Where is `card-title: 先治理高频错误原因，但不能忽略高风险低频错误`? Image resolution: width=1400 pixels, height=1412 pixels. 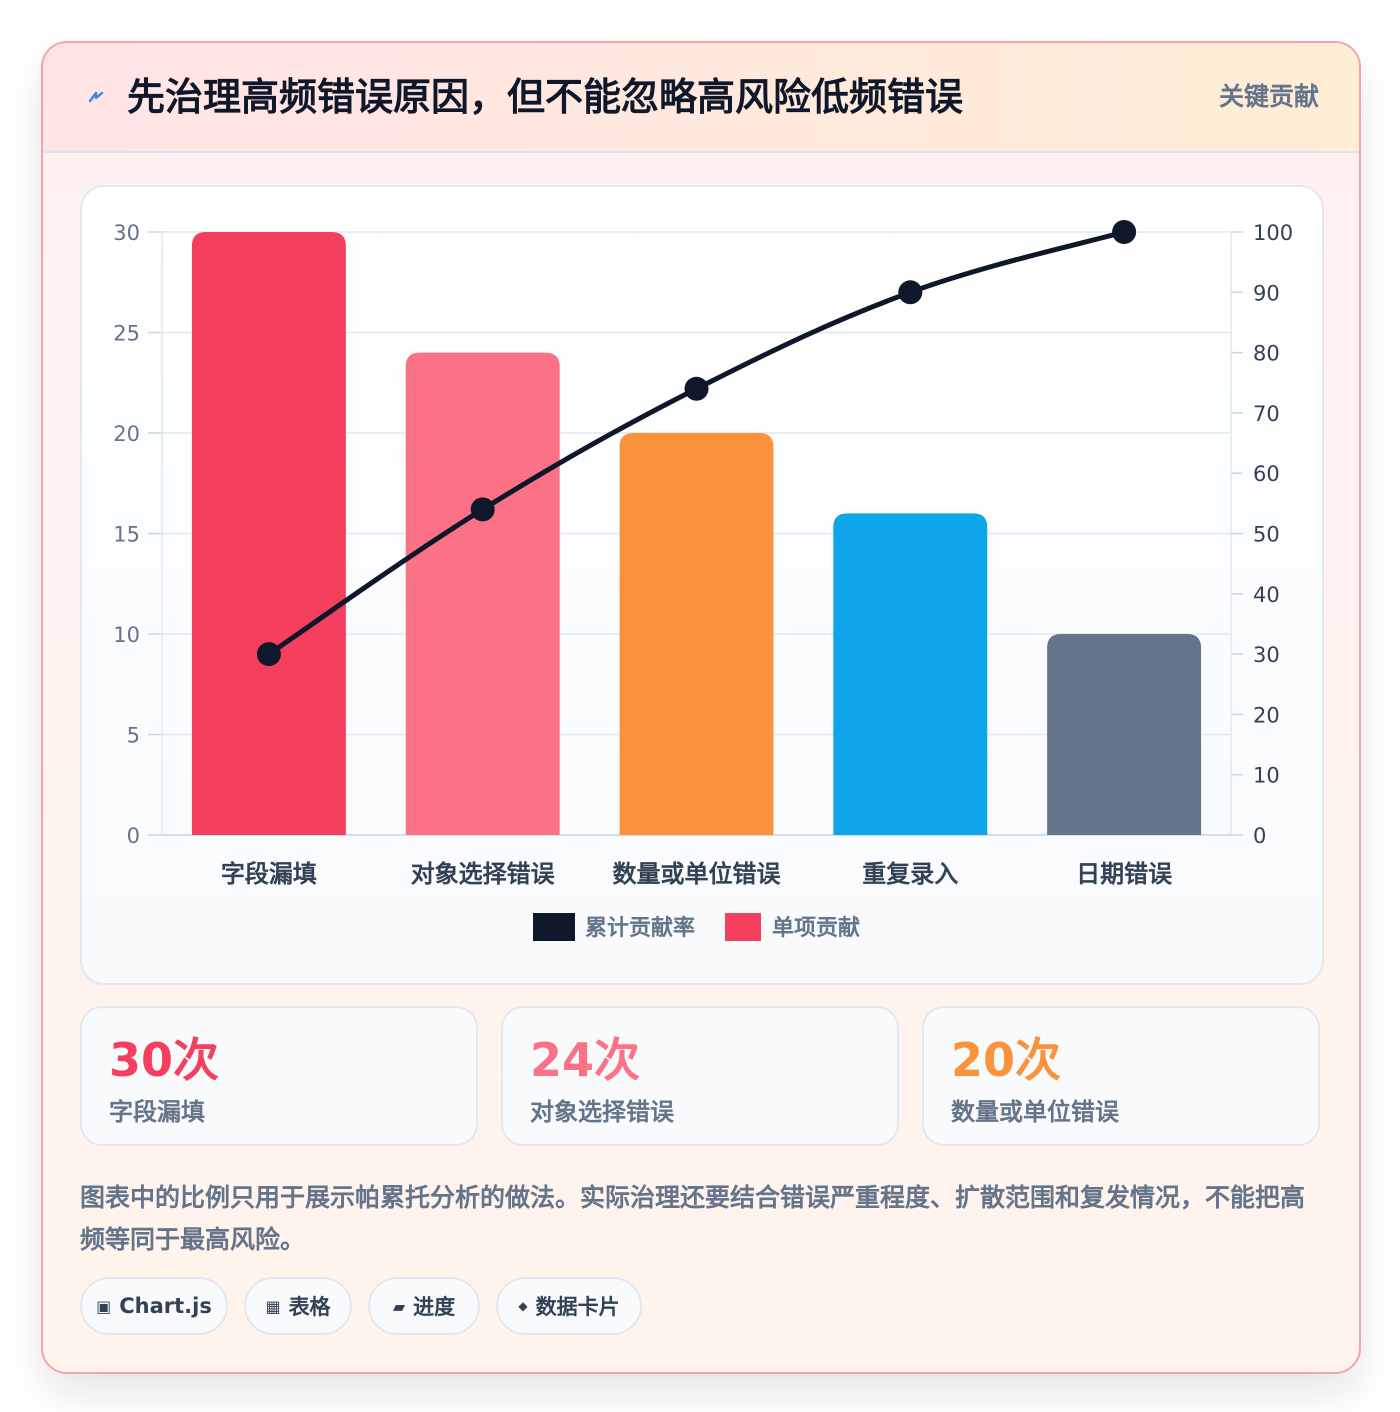
card-title: 先治理高频错误原因，但不能忽略高风险低频错误 is located at coordinates (545, 97).